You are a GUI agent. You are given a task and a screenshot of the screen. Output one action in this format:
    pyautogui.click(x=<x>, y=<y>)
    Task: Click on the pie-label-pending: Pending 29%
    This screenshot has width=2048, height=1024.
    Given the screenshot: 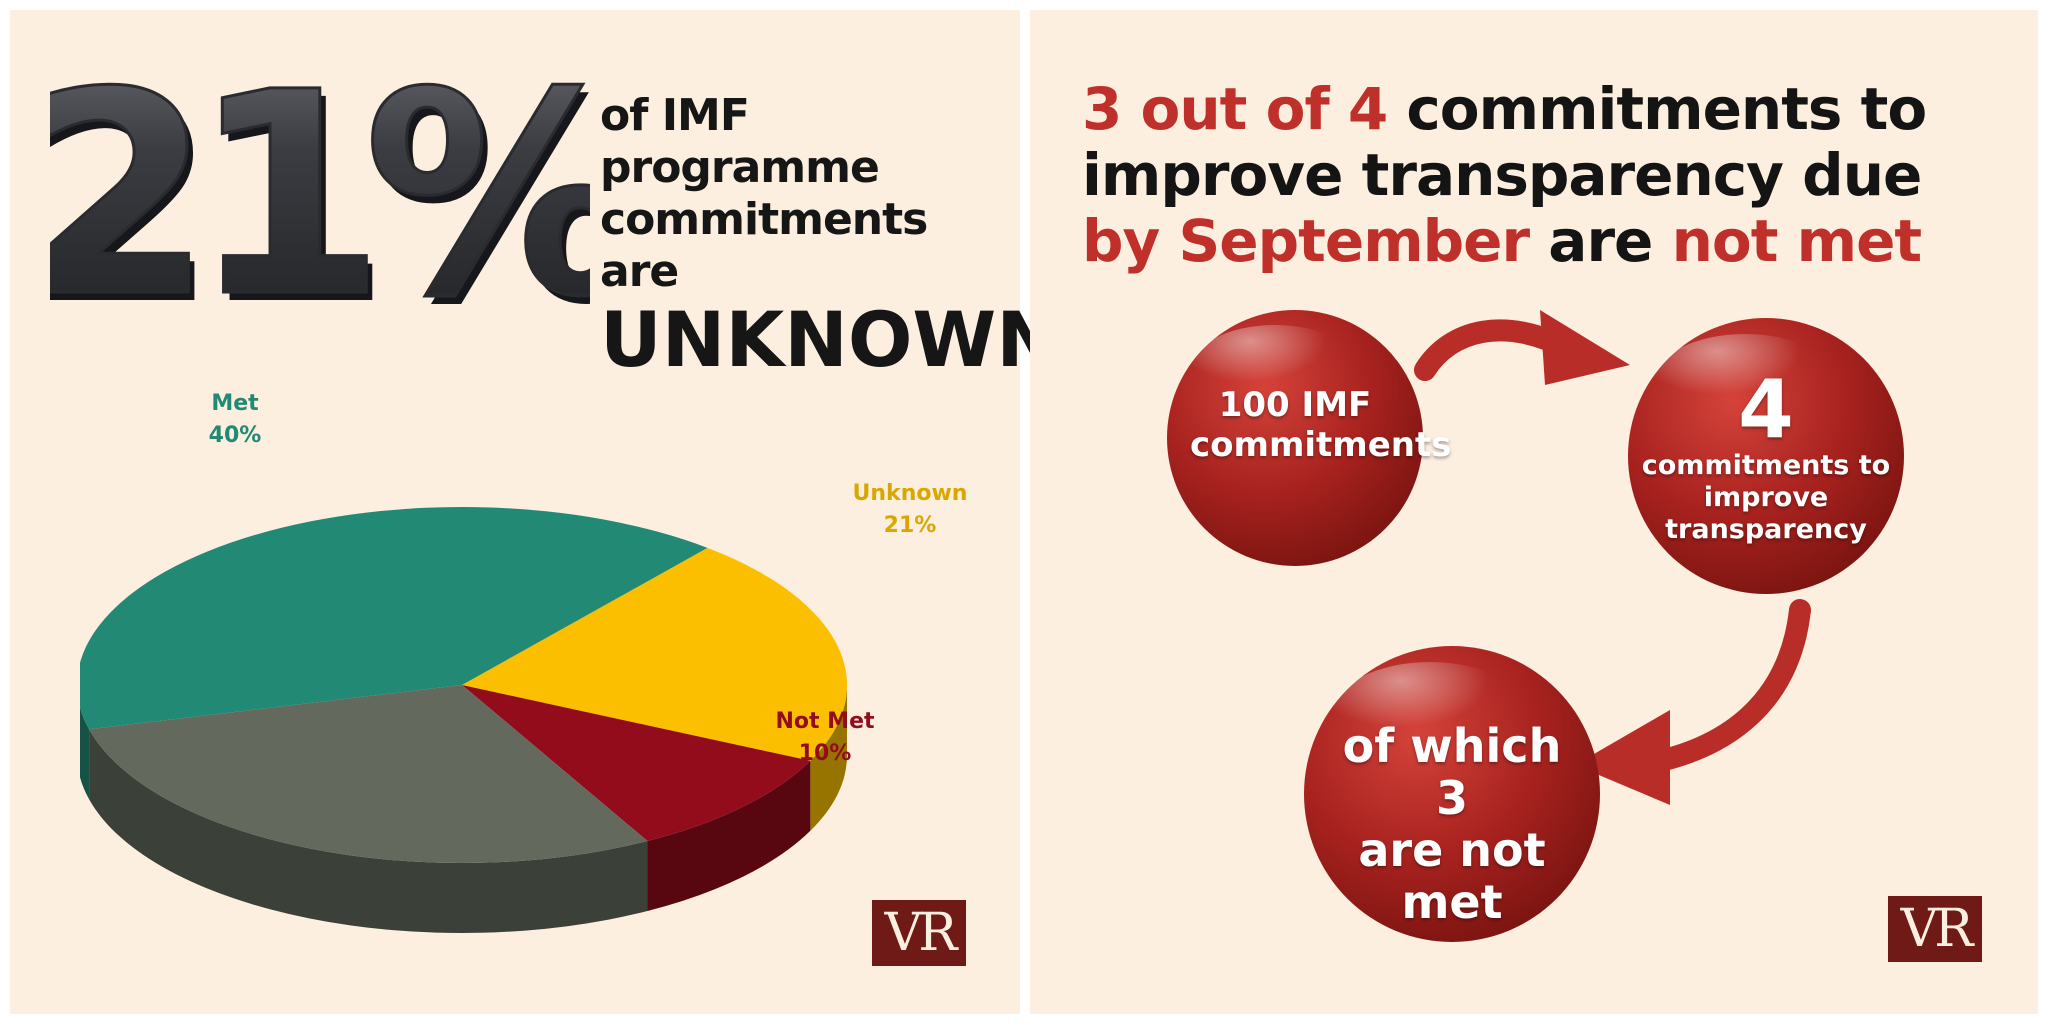 What is the action you would take?
    pyautogui.click(x=224, y=764)
    